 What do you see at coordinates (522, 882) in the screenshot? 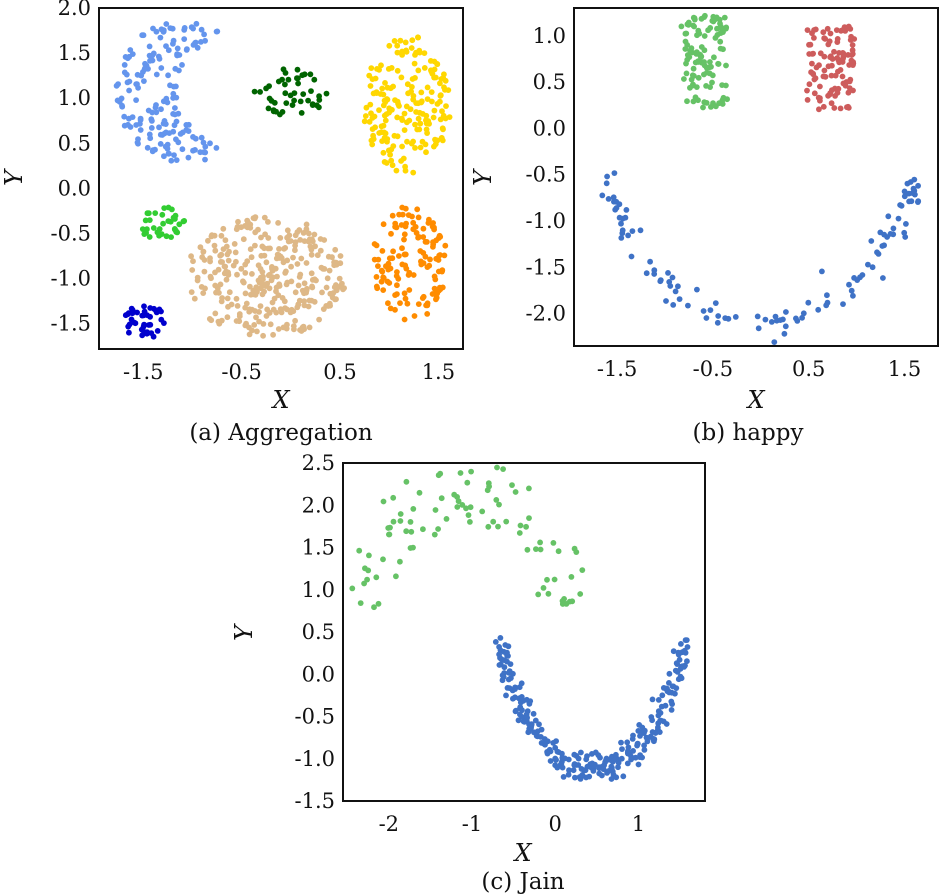
I see `caption-jain: (c) Jain` at bounding box center [522, 882].